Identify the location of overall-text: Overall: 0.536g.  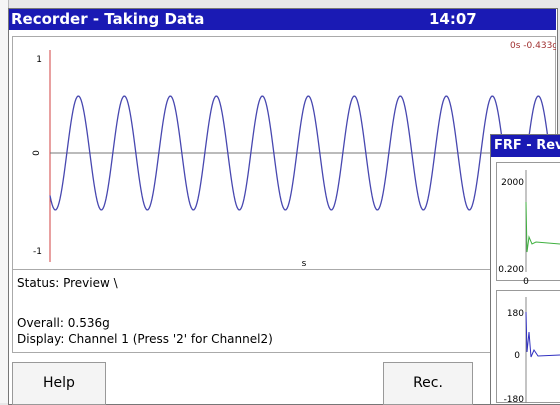
(63, 323).